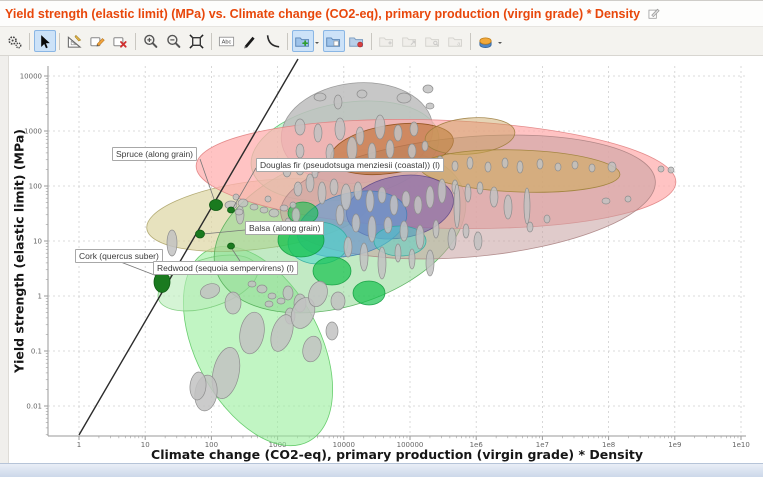 The image size is (763, 477). What do you see at coordinates (654, 14) in the screenshot?
I see `edit-chart-title-icon` at bounding box center [654, 14].